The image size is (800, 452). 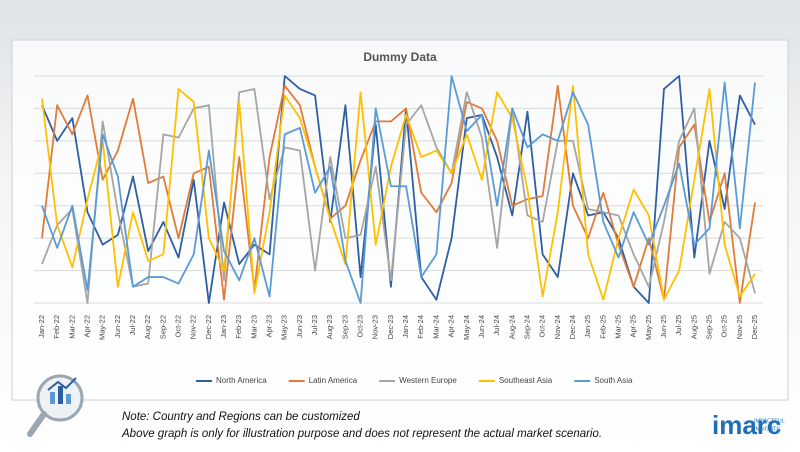 I want to click on logo-tagline: IMPACTFUL, so click(x=769, y=421).